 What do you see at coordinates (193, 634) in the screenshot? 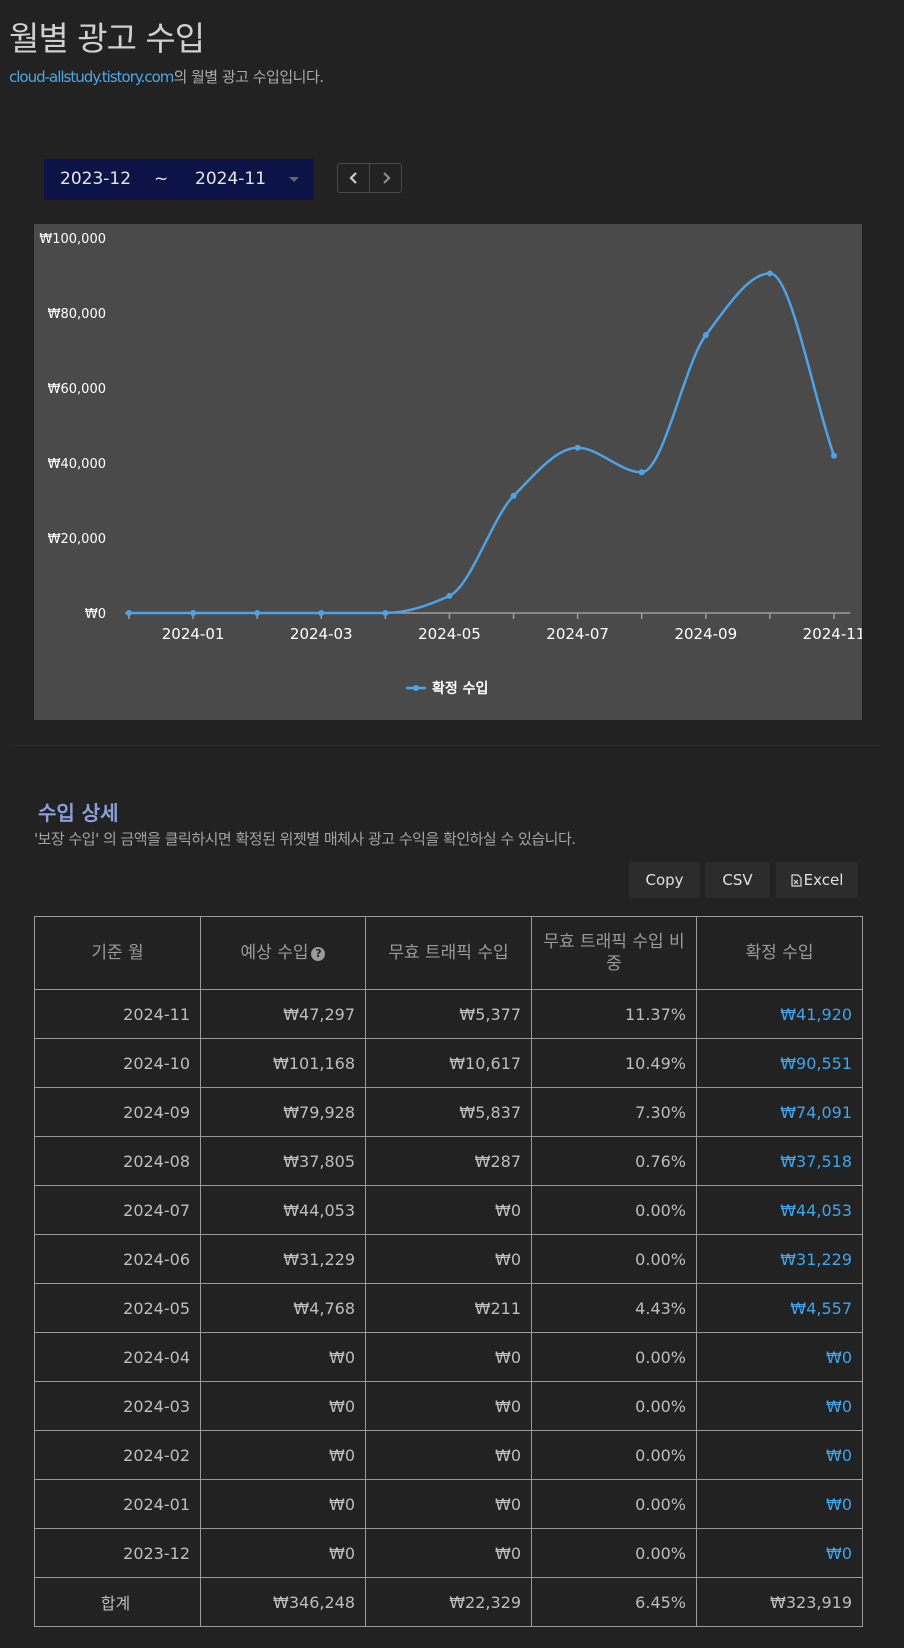
I see `x-tick-label: 2024-01` at bounding box center [193, 634].